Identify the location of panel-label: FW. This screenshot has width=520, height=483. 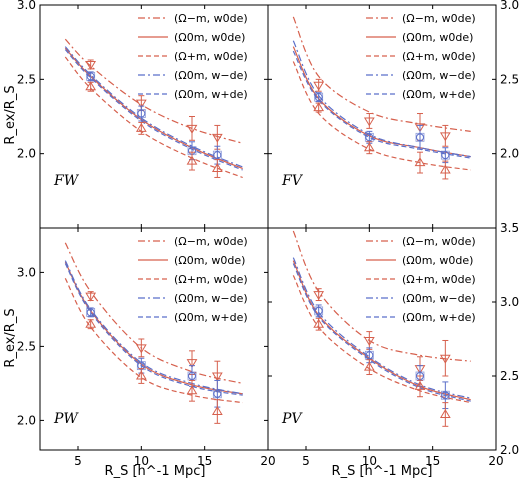
(66, 181).